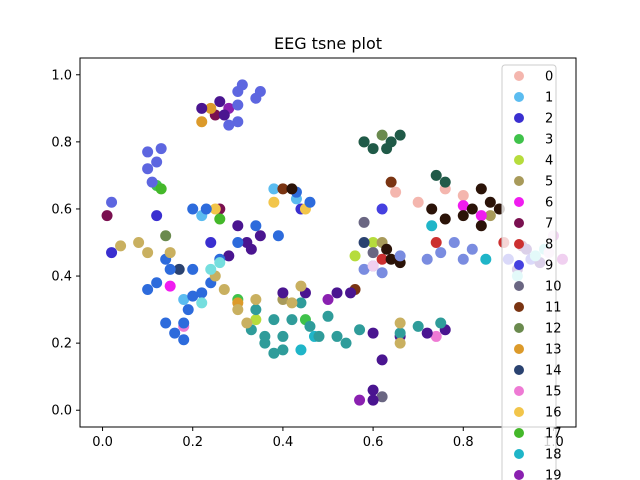  Describe the element at coordinates (549, 266) in the screenshot. I see `legend-label: 9` at that location.